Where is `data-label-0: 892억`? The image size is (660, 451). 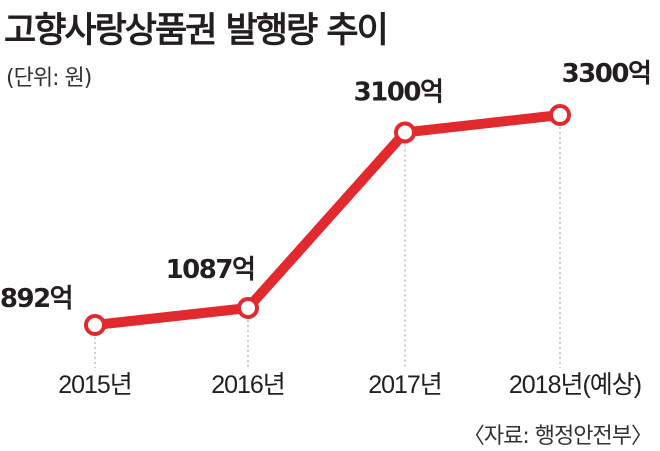
data-label-0: 892억 is located at coordinates (36, 299).